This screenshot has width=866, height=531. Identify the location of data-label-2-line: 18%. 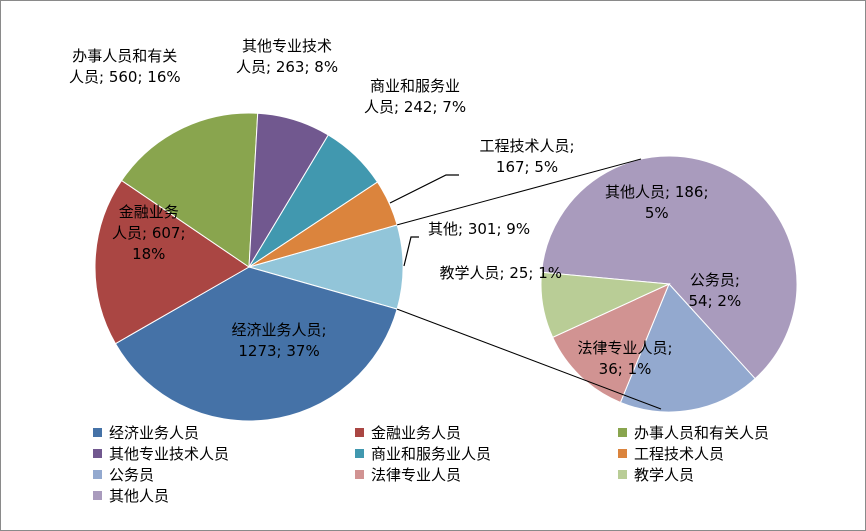
(149, 253).